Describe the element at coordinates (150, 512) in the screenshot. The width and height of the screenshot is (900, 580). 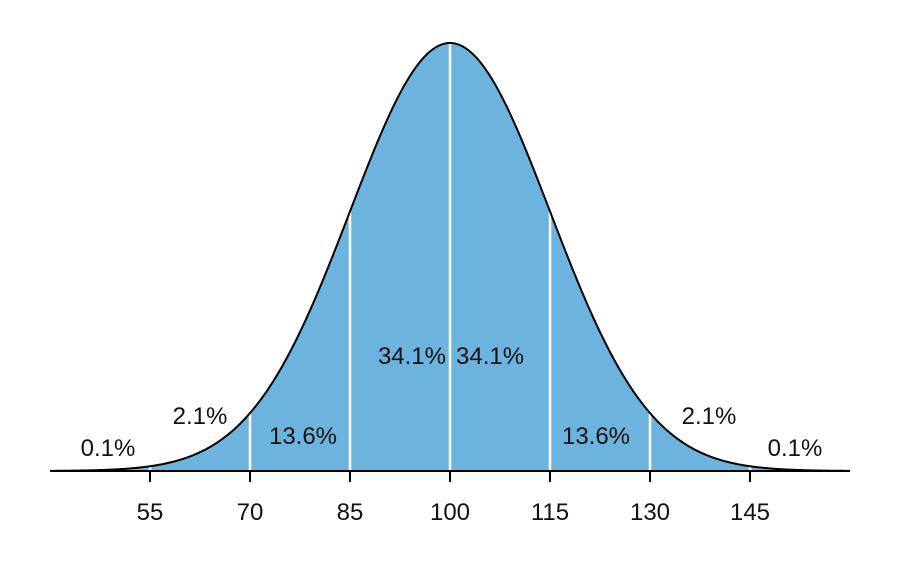
I see `x-tick-label: 55` at that location.